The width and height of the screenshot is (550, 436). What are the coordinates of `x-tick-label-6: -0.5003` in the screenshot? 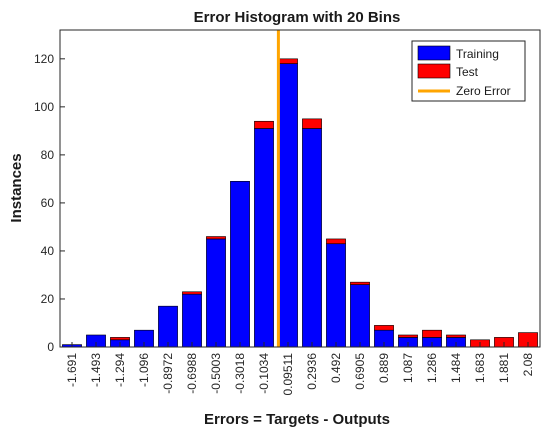 It's located at (216, 373).